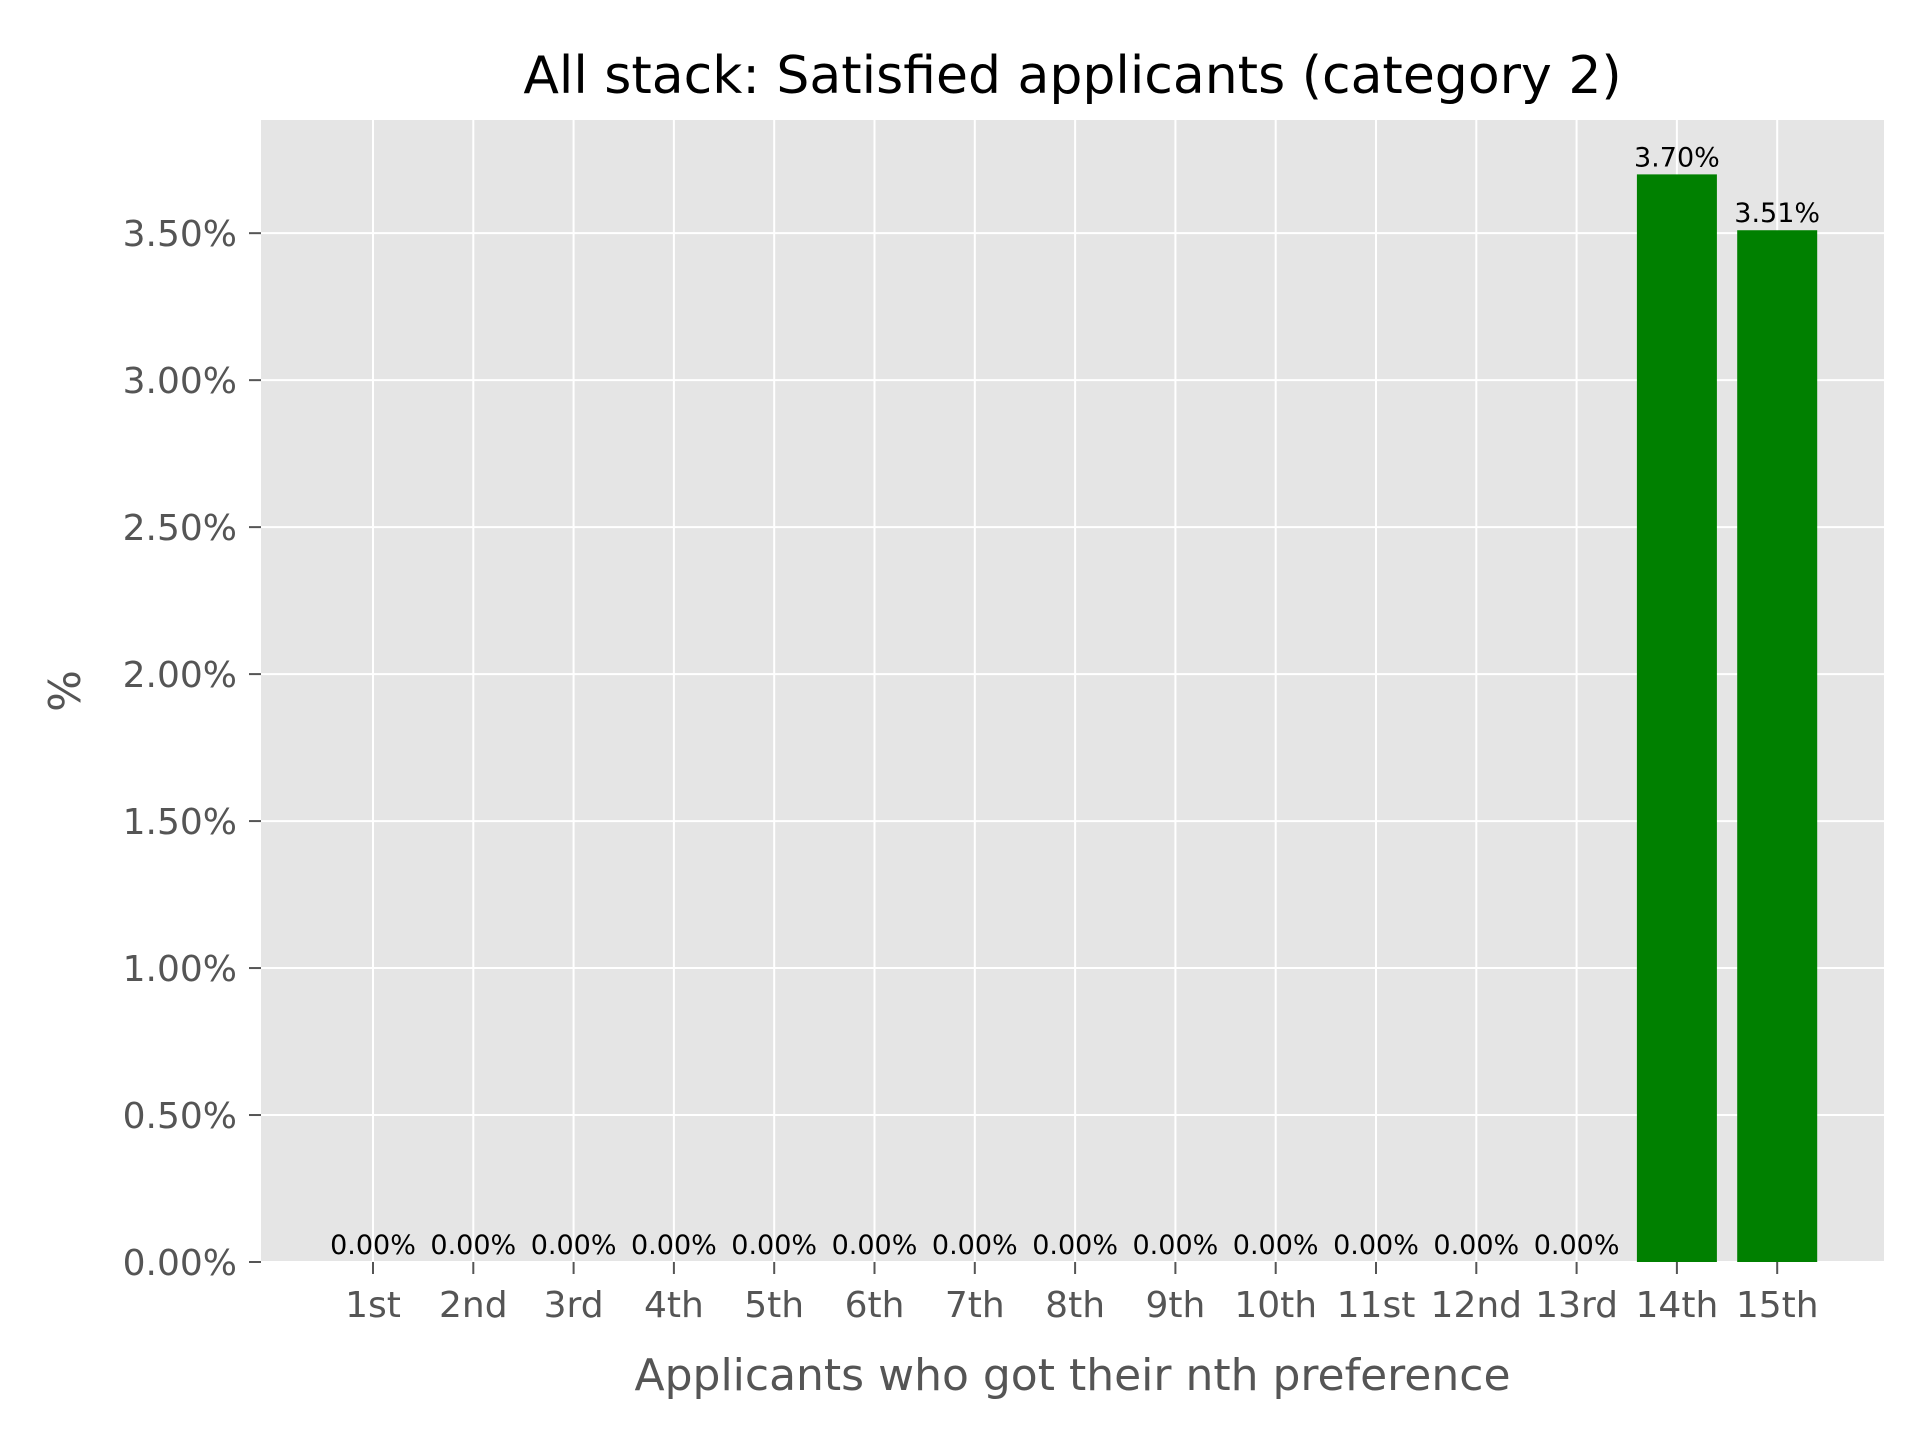  Describe the element at coordinates (574, 1305) in the screenshot. I see `x-tick-label: 3rd` at that location.